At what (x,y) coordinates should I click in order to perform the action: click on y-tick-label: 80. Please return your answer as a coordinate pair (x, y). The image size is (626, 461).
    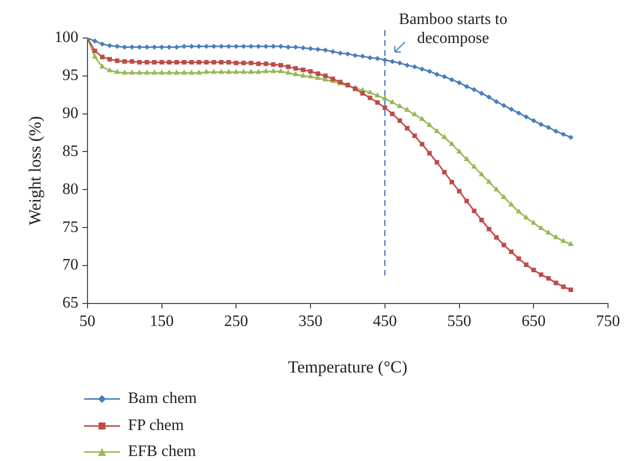
    Looking at the image, I should click on (70, 189).